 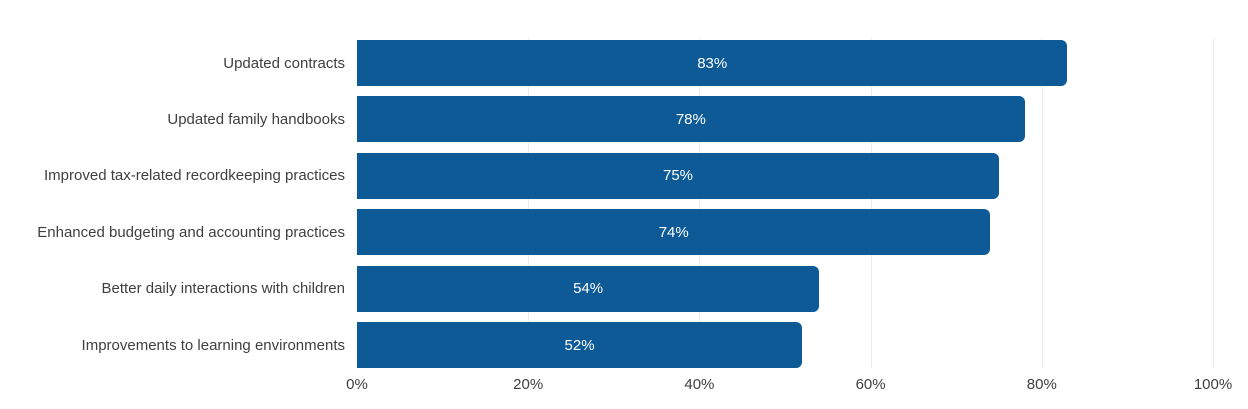 I want to click on bar-value-label: 74%, so click(x=673, y=232).